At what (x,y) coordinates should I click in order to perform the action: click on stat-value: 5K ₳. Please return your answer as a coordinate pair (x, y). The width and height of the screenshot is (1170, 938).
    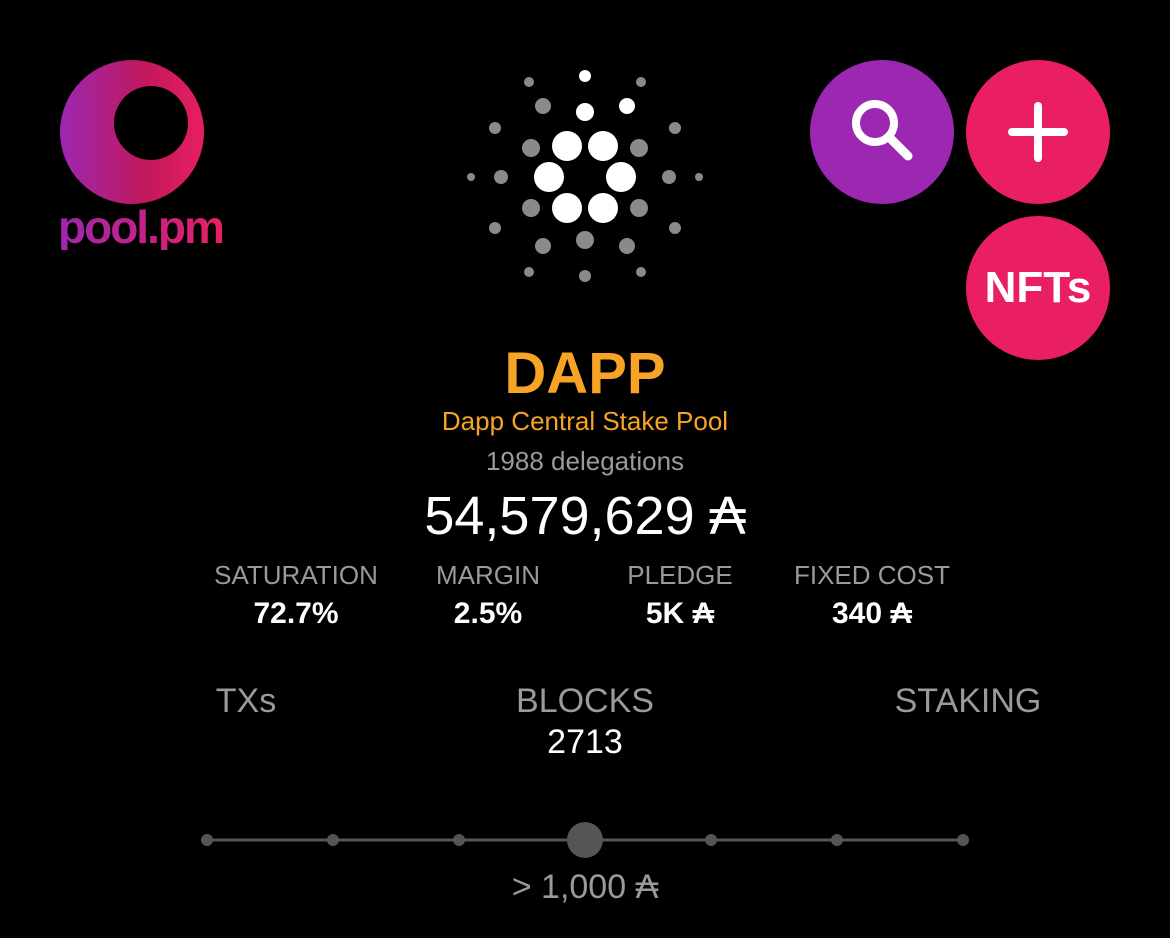
    Looking at the image, I should click on (680, 613).